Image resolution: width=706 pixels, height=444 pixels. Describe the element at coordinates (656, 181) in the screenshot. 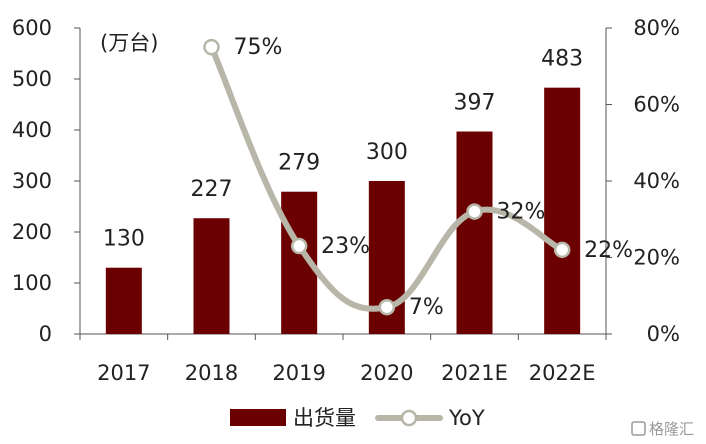

I see `y-right-tick-label: 40%` at that location.